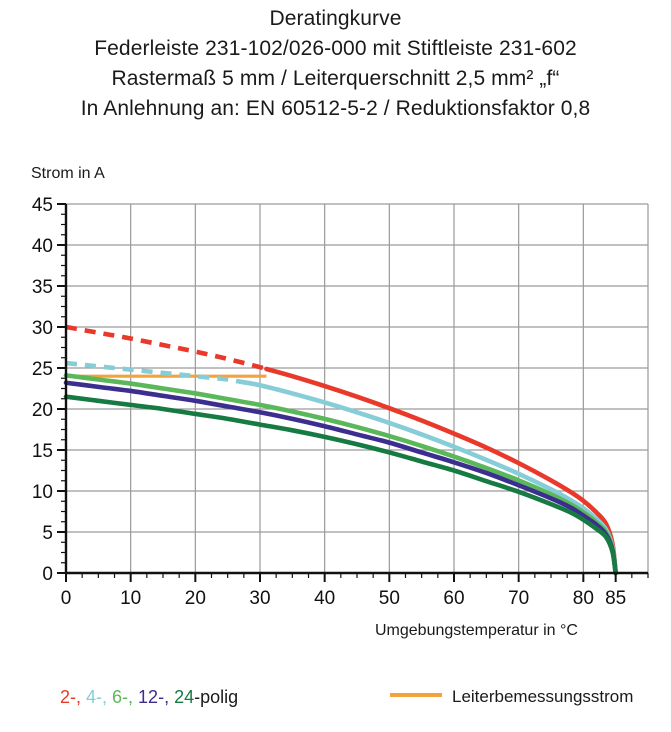 Image resolution: width=671 pixels, height=732 pixels. I want to click on y-tick-label: 45, so click(42, 205).